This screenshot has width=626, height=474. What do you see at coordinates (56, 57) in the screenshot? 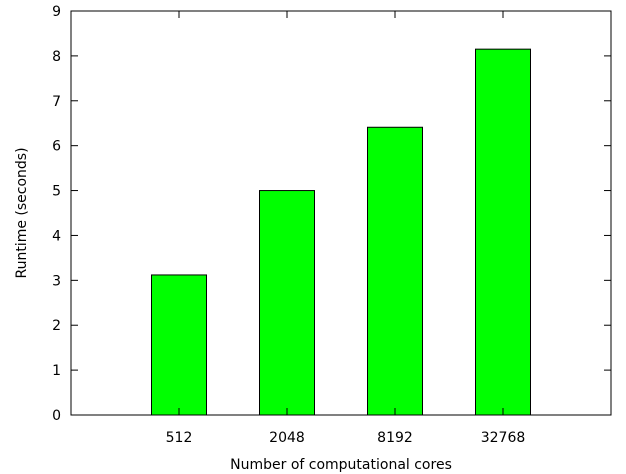
I see `y-tick-label: 8` at bounding box center [56, 57].